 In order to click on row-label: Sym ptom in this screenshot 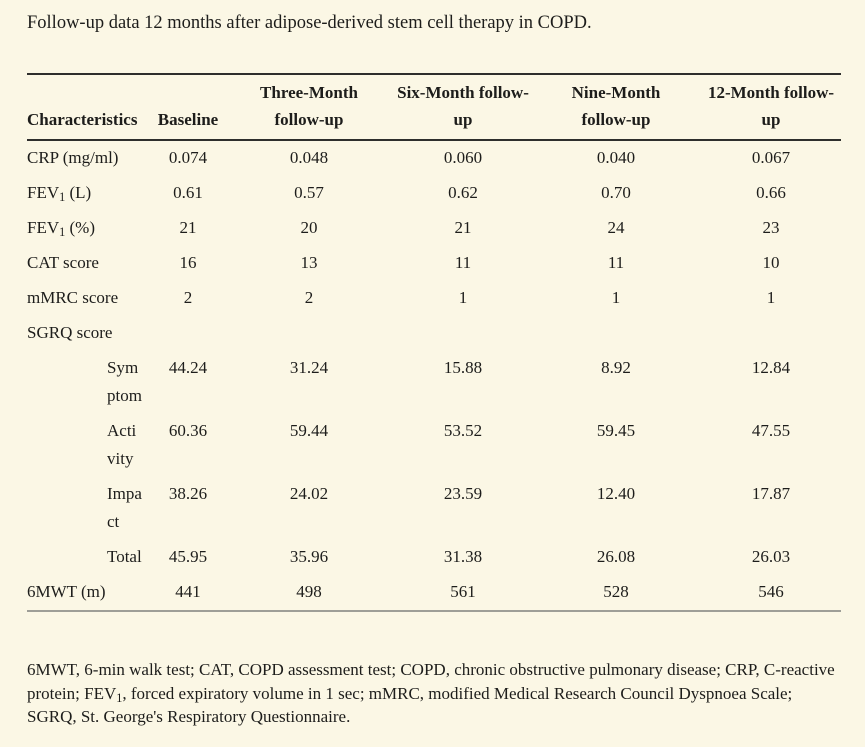, I will do `click(90, 382)`.